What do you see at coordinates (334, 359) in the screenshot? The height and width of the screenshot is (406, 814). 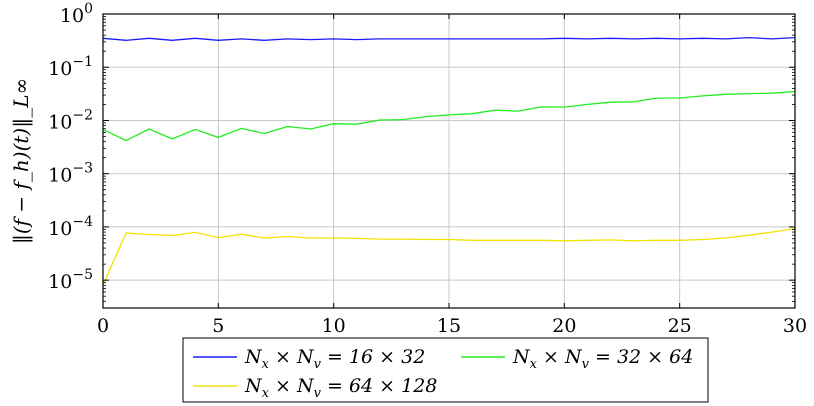 I see `legend-label-1: Nx × Nv = 16 × 32` at bounding box center [334, 359].